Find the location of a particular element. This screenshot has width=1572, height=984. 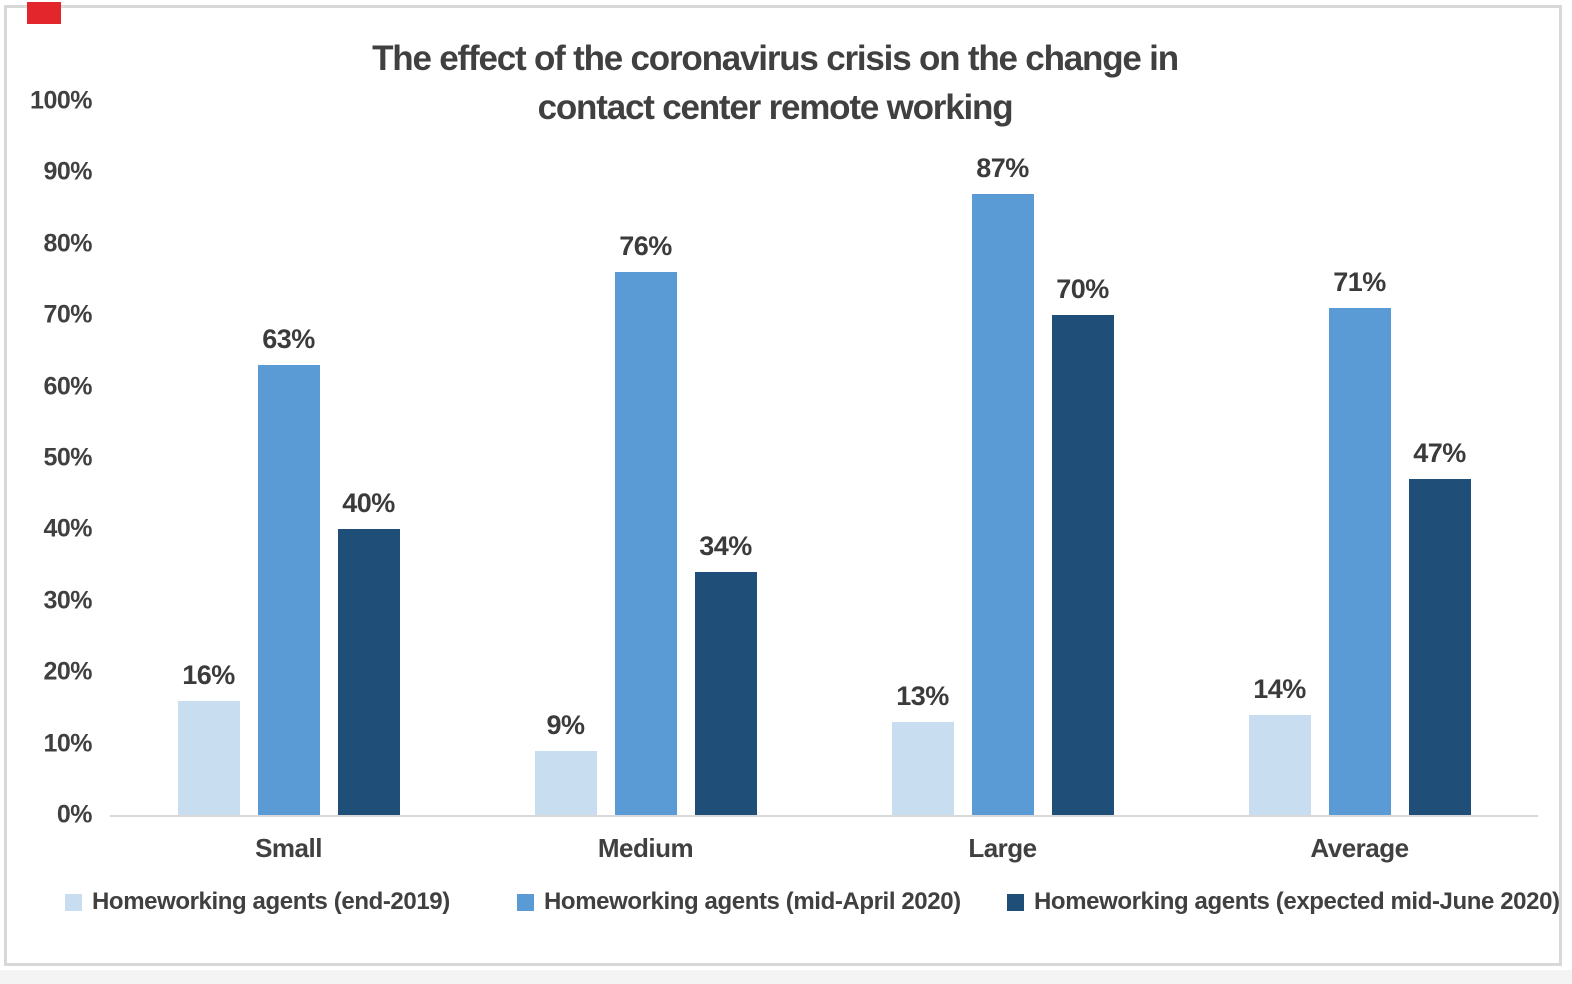

y-axis: 0% 10% 20% 30% 40% 50% 60% 70% 80% 90% 100% is located at coordinates (46, 458).